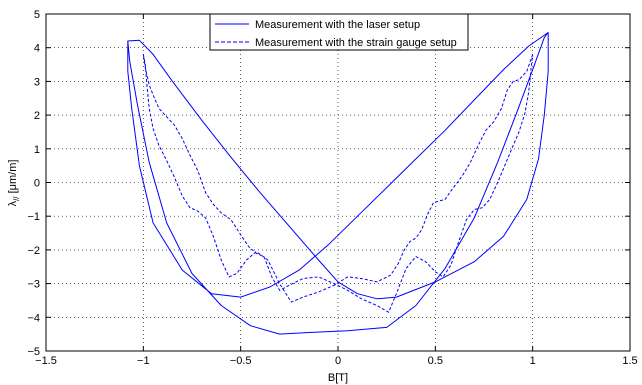  I want to click on y-axis-label: λ// [μm/m], so click(14, 183).